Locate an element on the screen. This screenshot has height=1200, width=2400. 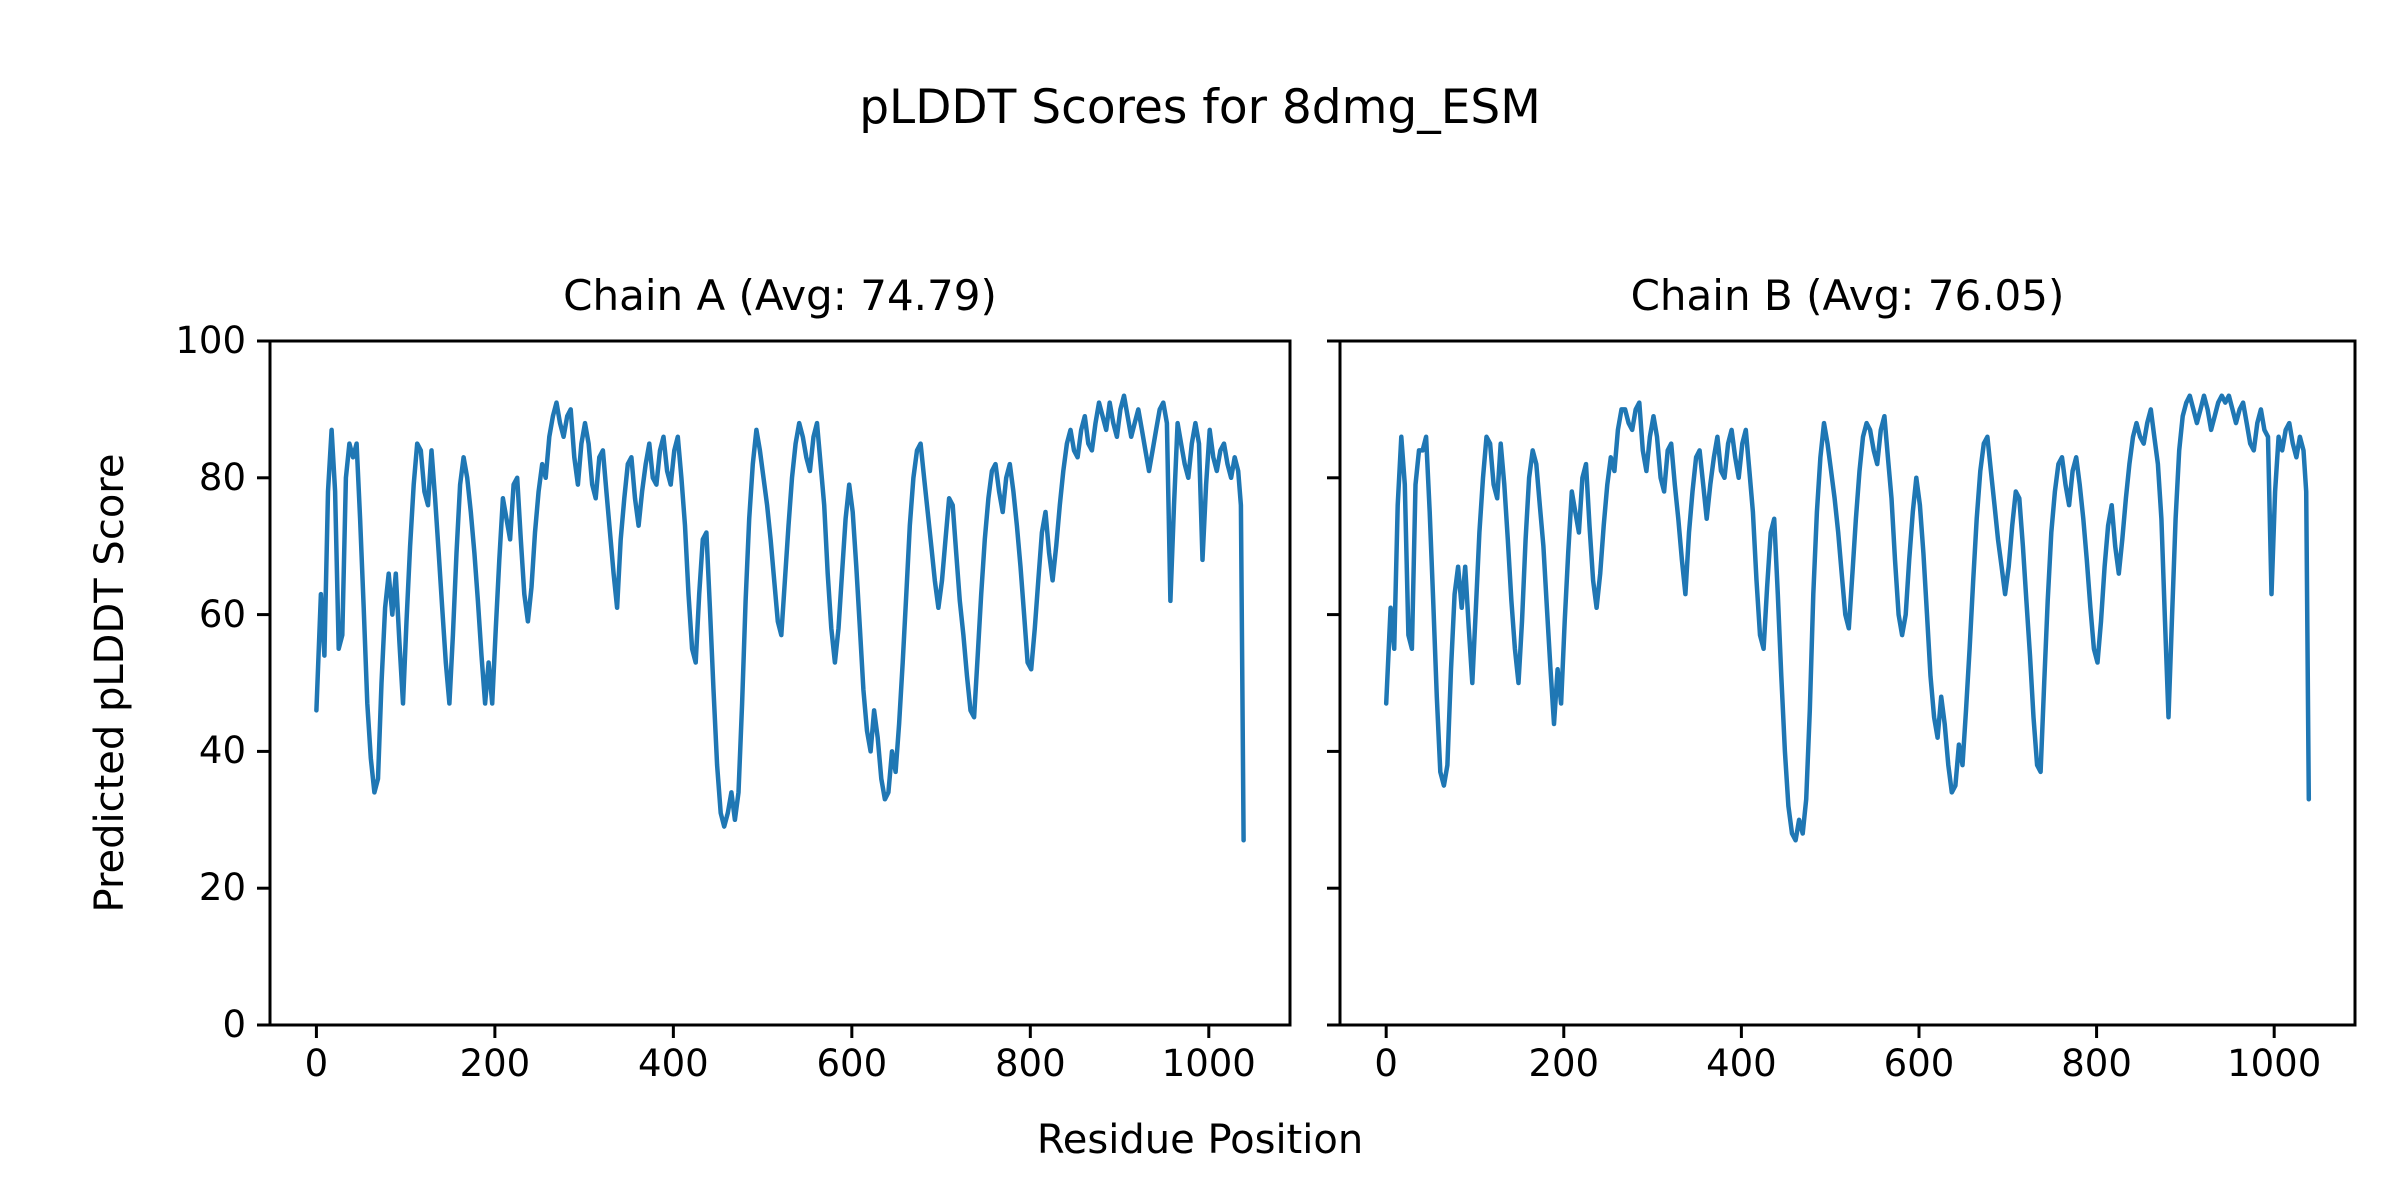
plddt-line-chain-b is located at coordinates (1847, 618).